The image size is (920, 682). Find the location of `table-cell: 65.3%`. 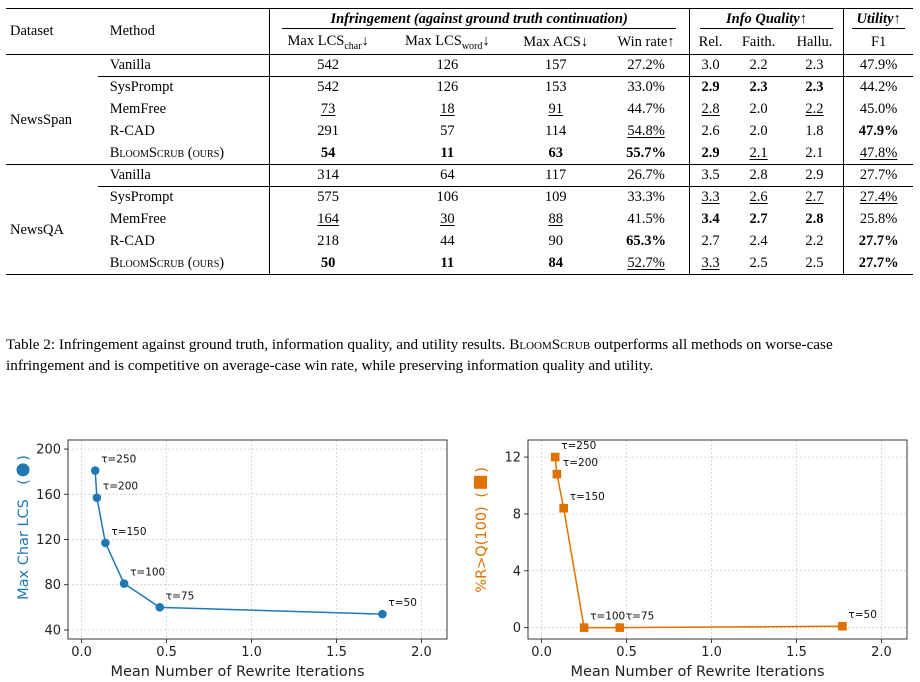

table-cell: 65.3% is located at coordinates (646, 241).